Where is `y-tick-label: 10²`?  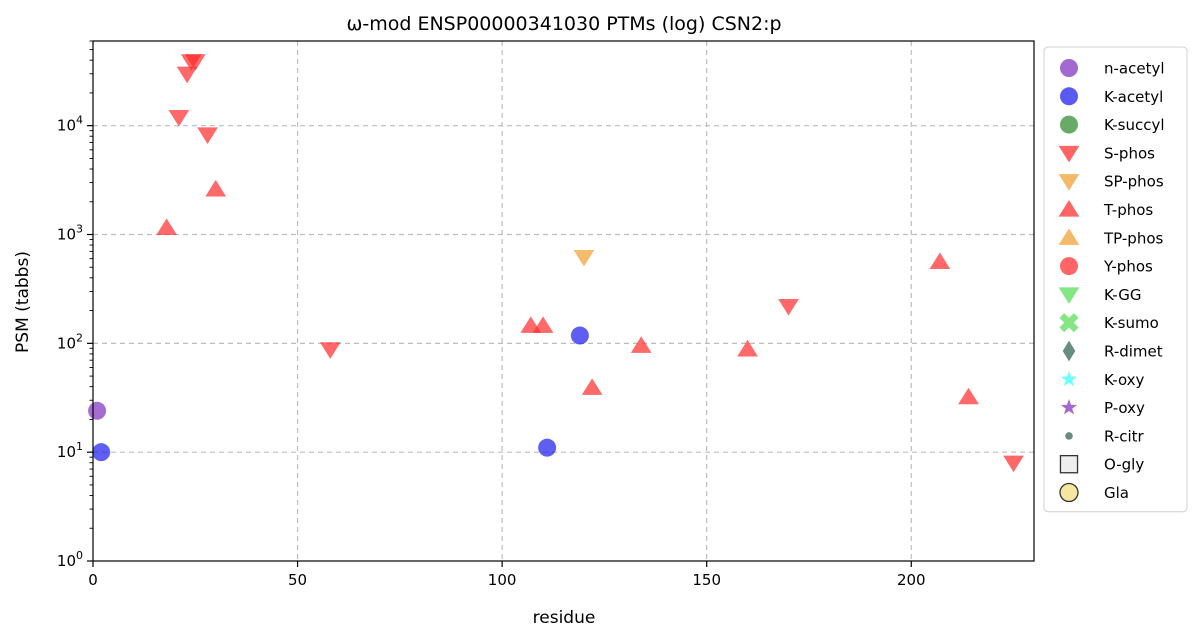
y-tick-label: 10² is located at coordinates (70, 341).